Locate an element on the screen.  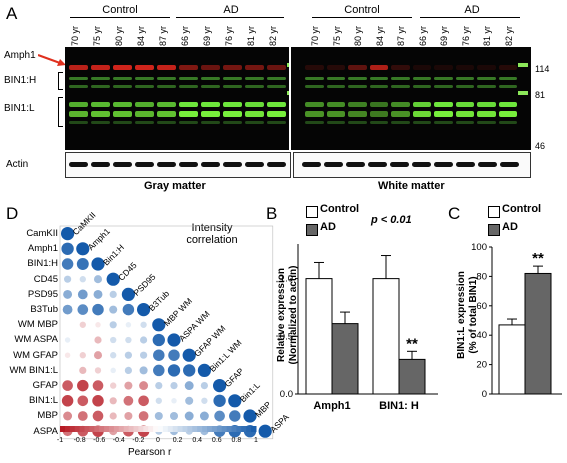
corr-title-line2: correlation is located at coordinates (212, 240).